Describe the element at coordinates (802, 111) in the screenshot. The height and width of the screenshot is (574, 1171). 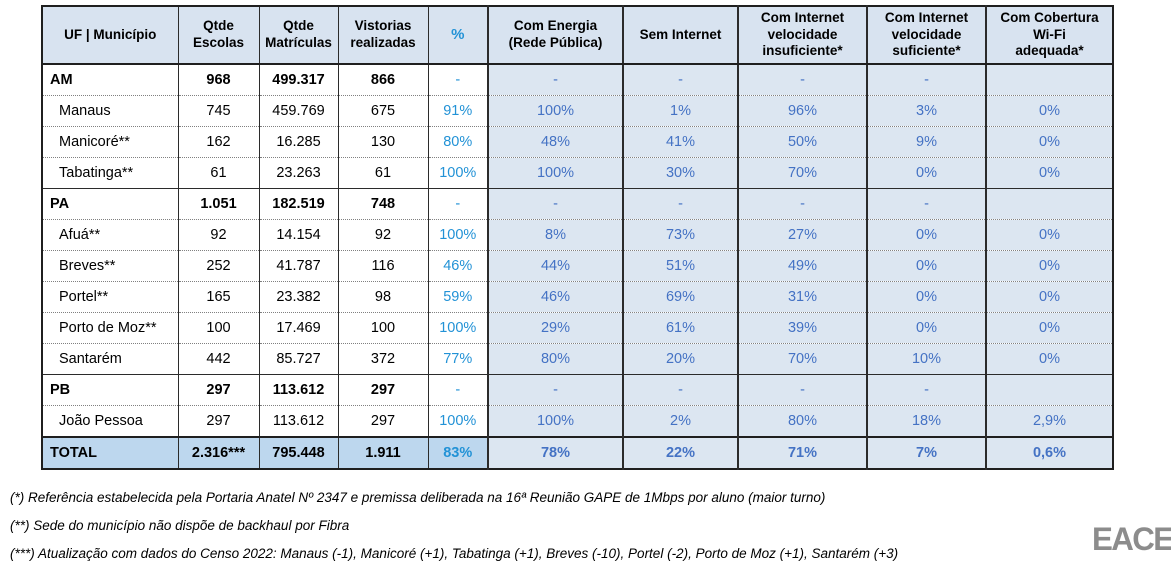
I see `value-cell: 96%` at that location.